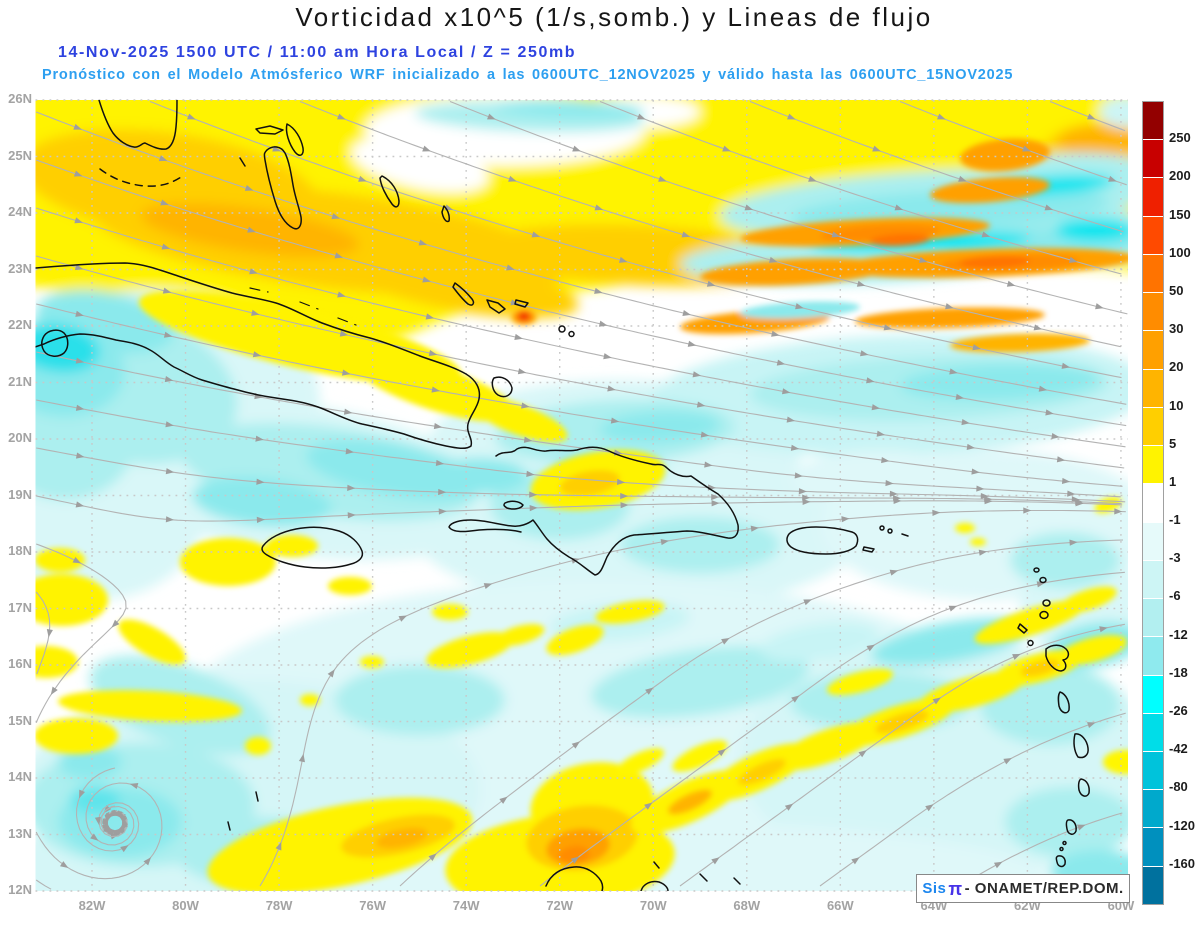  What do you see at coordinates (513, 505) in the screenshot?
I see `coast-gonave` at bounding box center [513, 505].